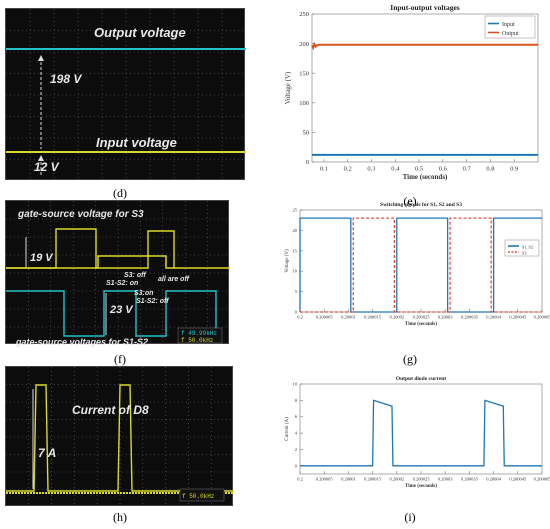 The width and height of the screenshot is (550, 529). Describe the element at coordinates (395, 169) in the screenshot. I see `x-tick-label: 0.4` at that location.